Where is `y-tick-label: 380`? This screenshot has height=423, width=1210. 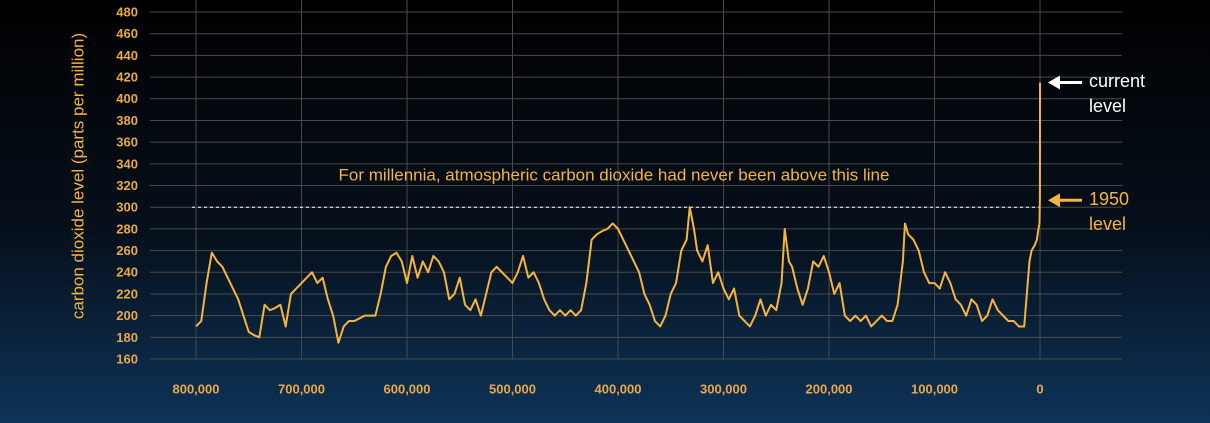
y-tick-label: 380 is located at coordinates (127, 120).